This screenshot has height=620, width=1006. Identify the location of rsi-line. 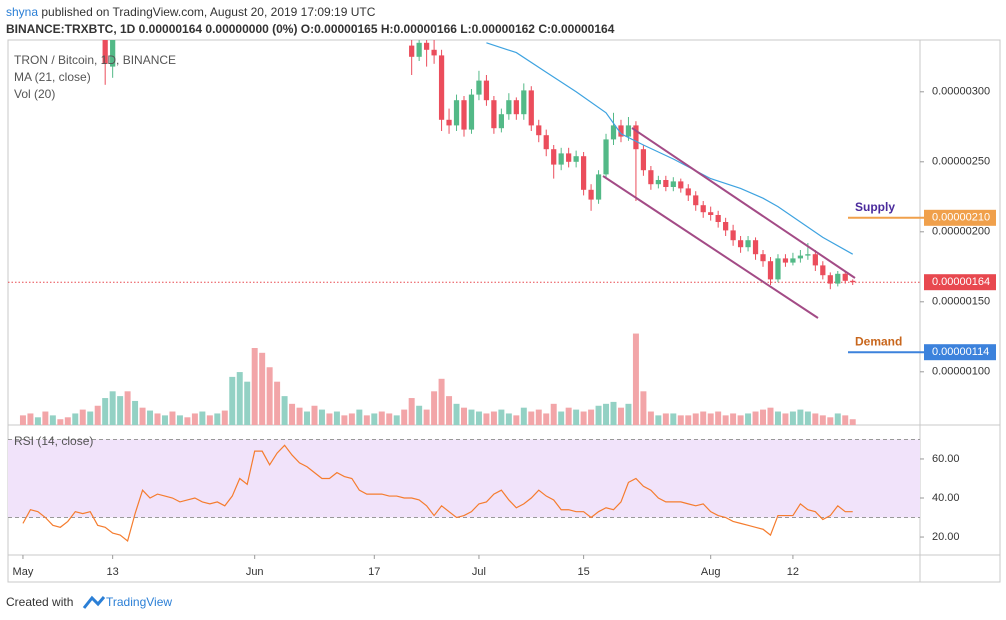
(437, 493).